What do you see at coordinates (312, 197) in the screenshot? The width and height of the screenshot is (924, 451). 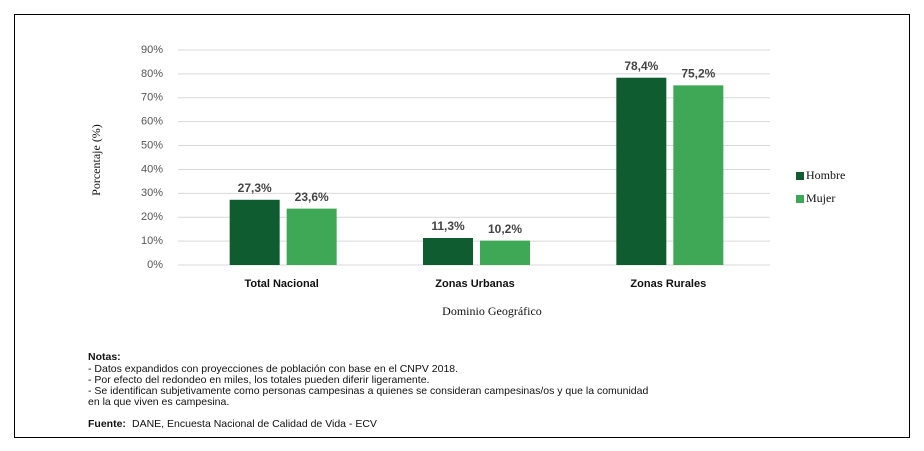 I see `value-label: 23,6%` at bounding box center [312, 197].